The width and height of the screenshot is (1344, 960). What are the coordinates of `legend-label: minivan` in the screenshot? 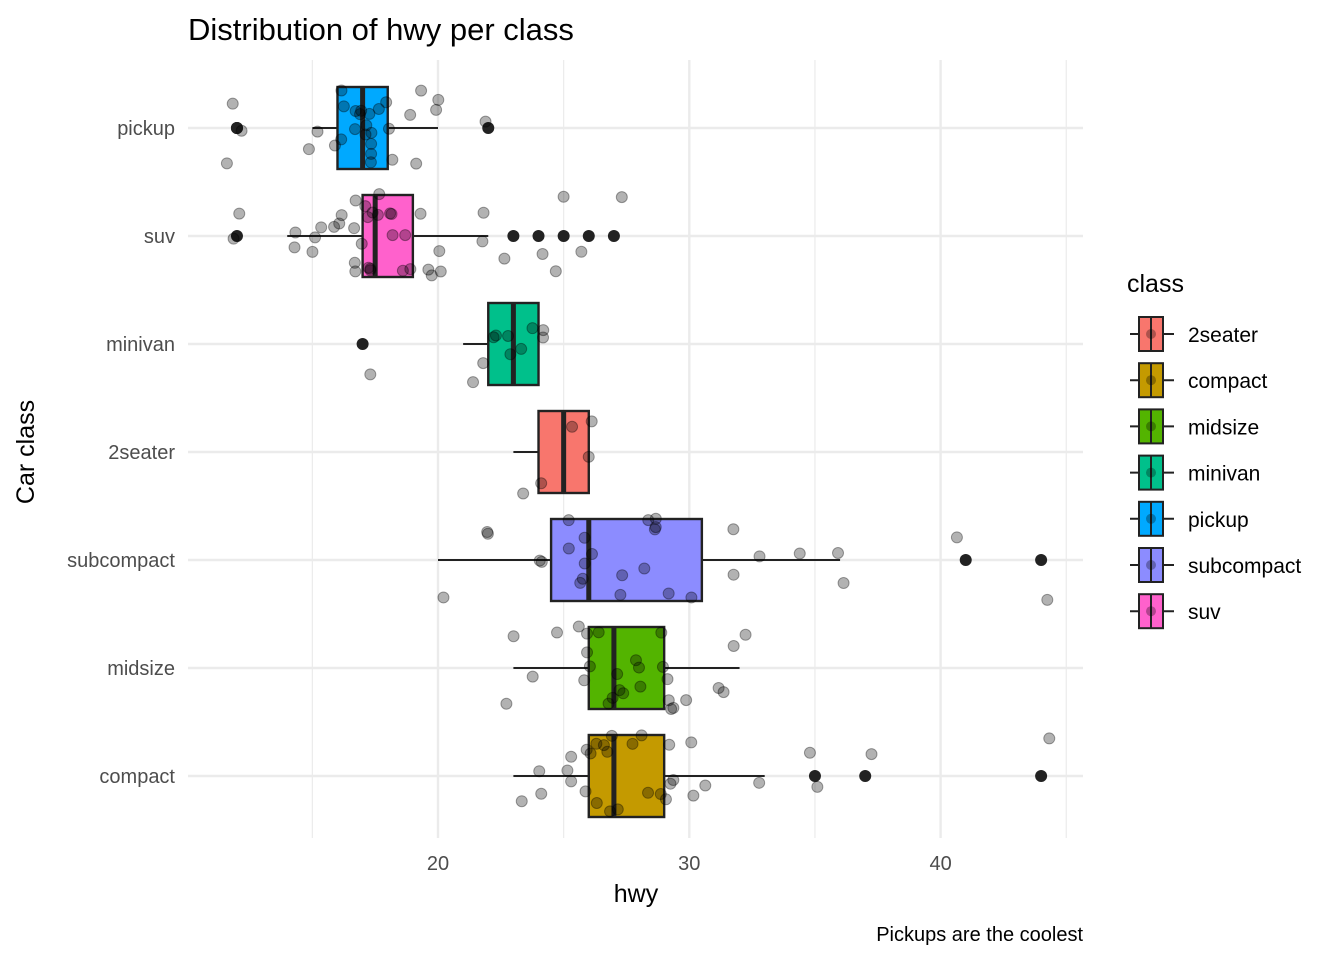 It's located at (1224, 474).